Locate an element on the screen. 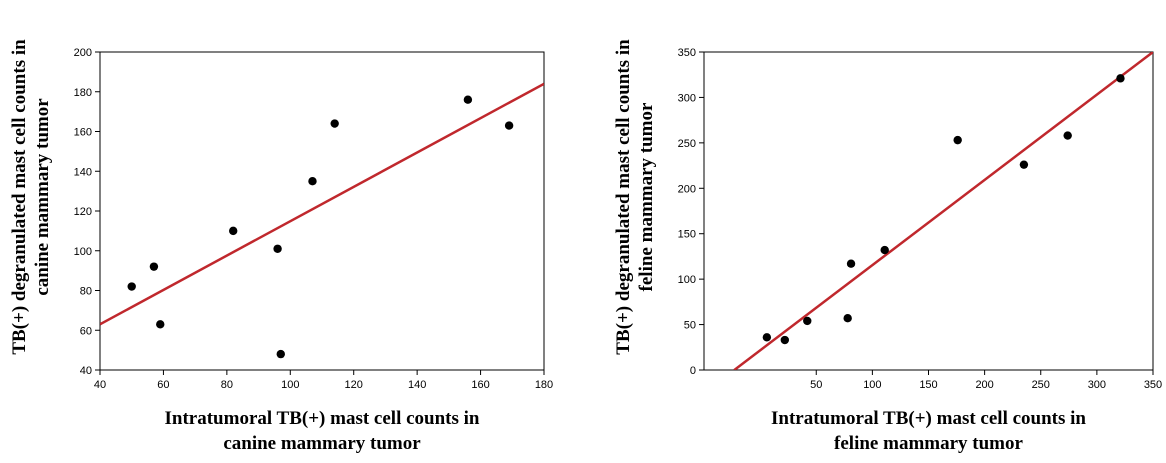  y-tick-label: 120 is located at coordinates (83, 212).